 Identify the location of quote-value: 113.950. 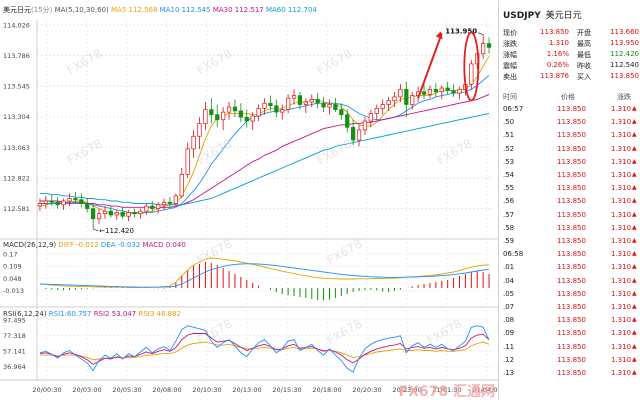
(624, 43).